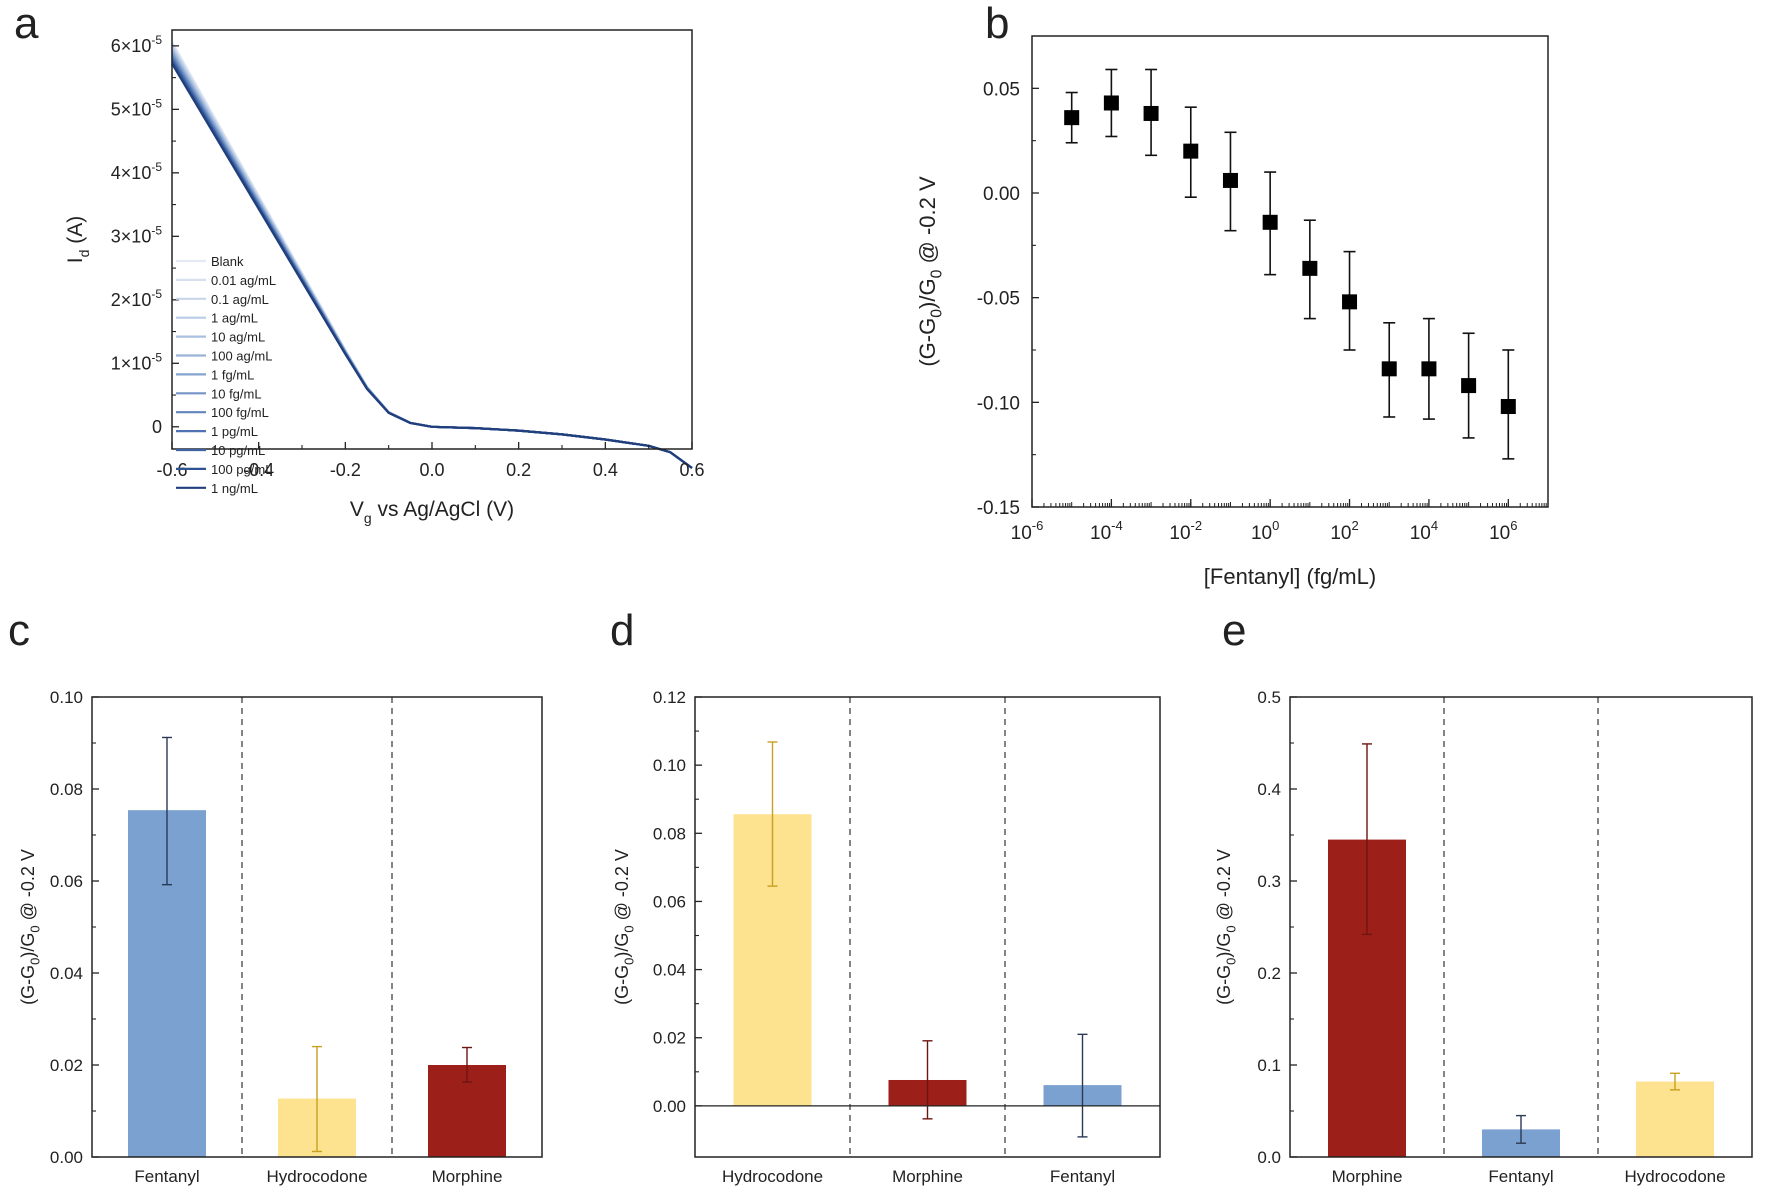 The image size is (1772, 1189). I want to click on panel-letter-d: d, so click(622, 630).